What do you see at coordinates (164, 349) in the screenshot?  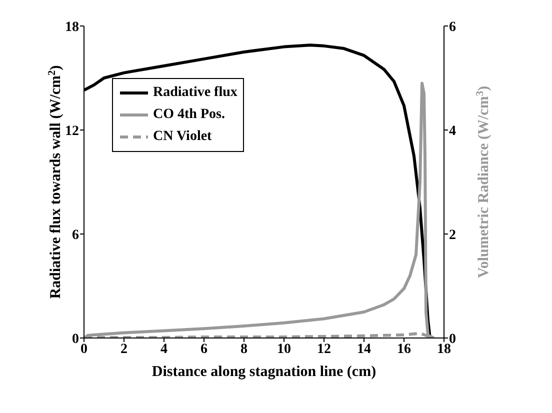 I see `x-tick-label: 4` at bounding box center [164, 349].